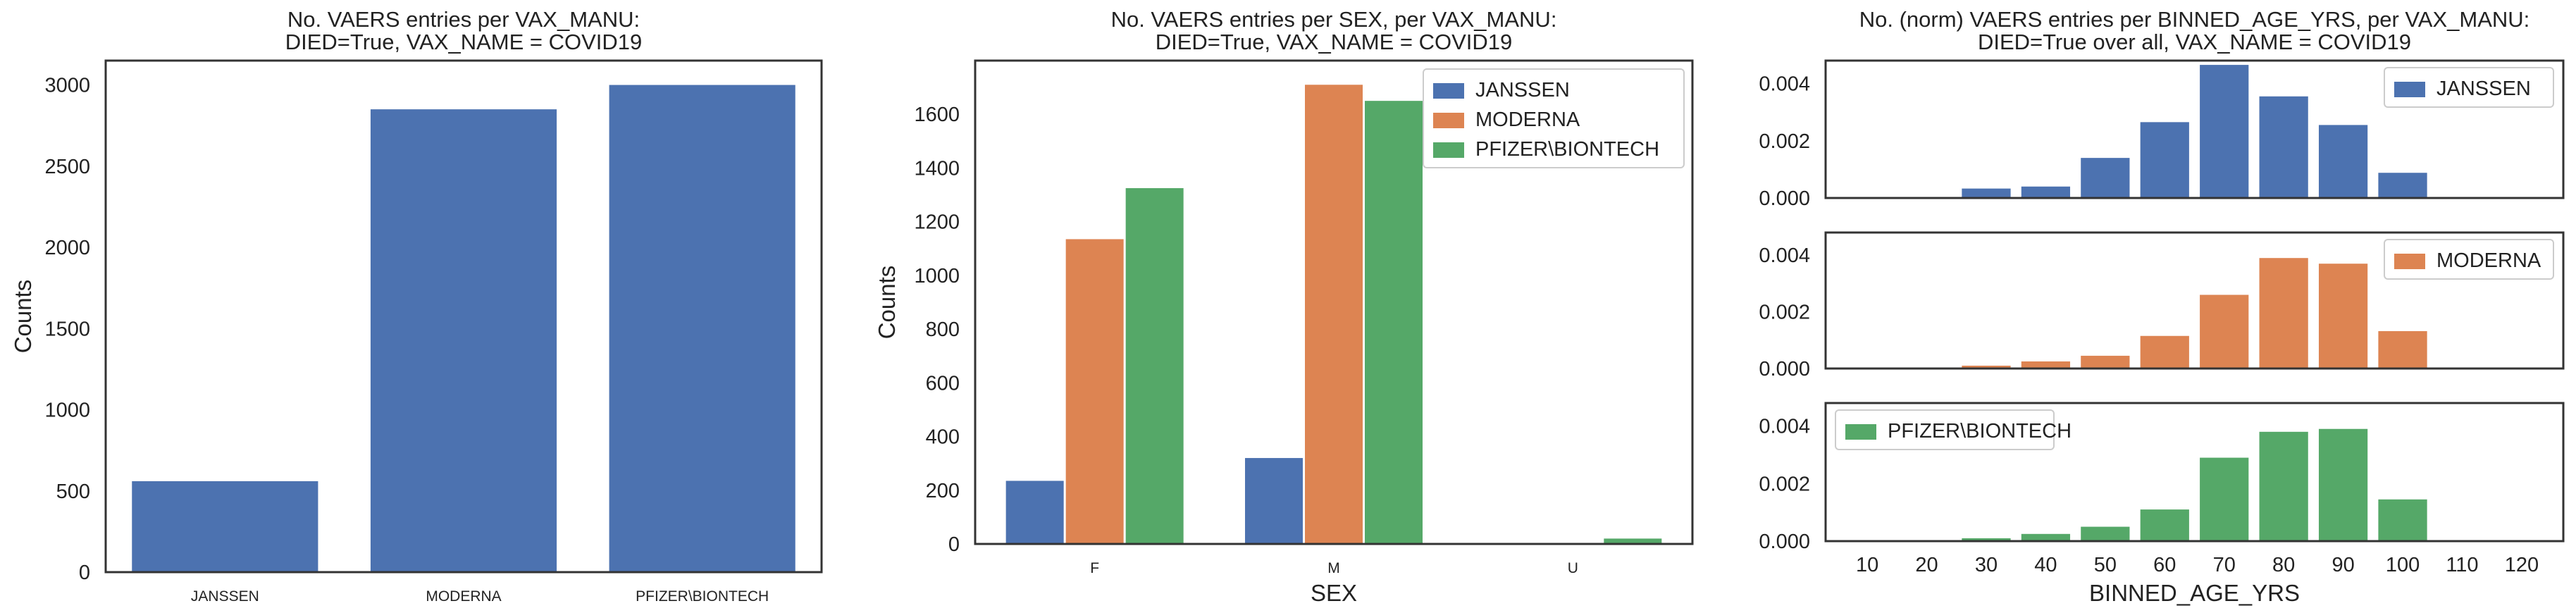 Image resolution: width=2576 pixels, height=613 pixels. I want to click on x-axis-label: BINNED_AGE_YRS, so click(2194, 593).